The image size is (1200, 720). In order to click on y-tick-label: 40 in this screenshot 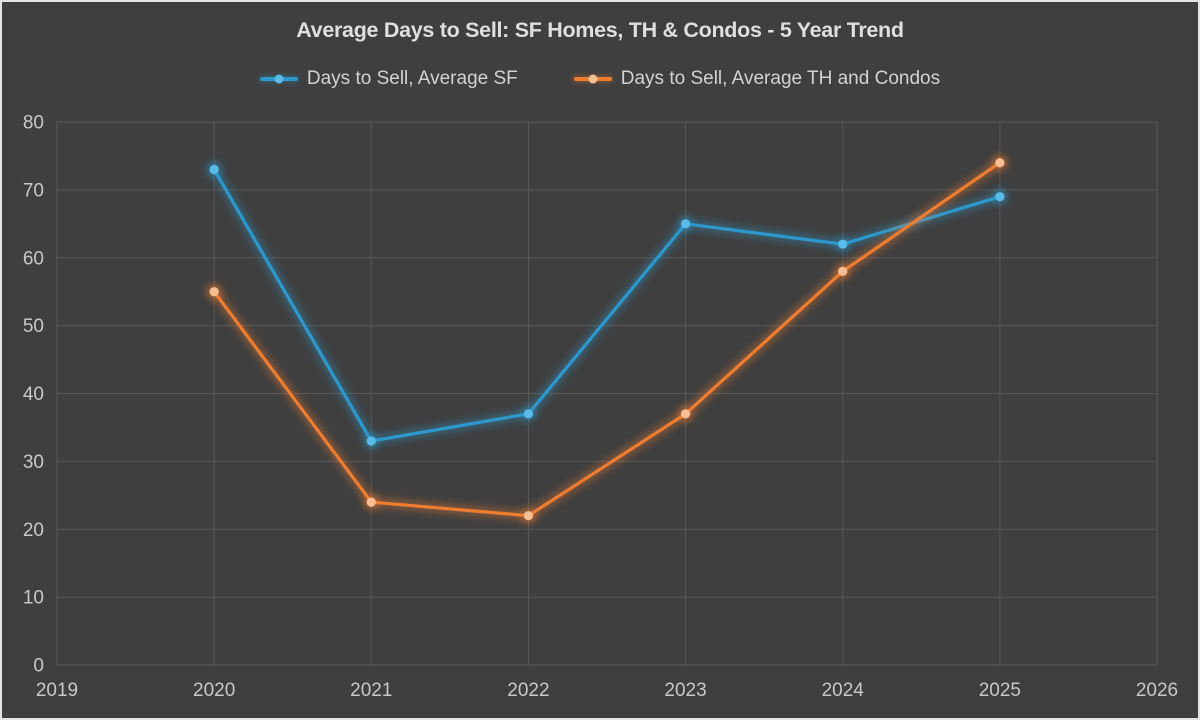, I will do `click(33, 394)`.